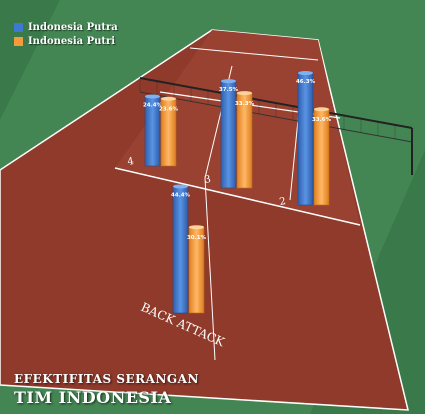 This screenshot has width=425, height=414. Describe the element at coordinates (18, 27) in the screenshot. I see `legend-swatch-putra` at that location.